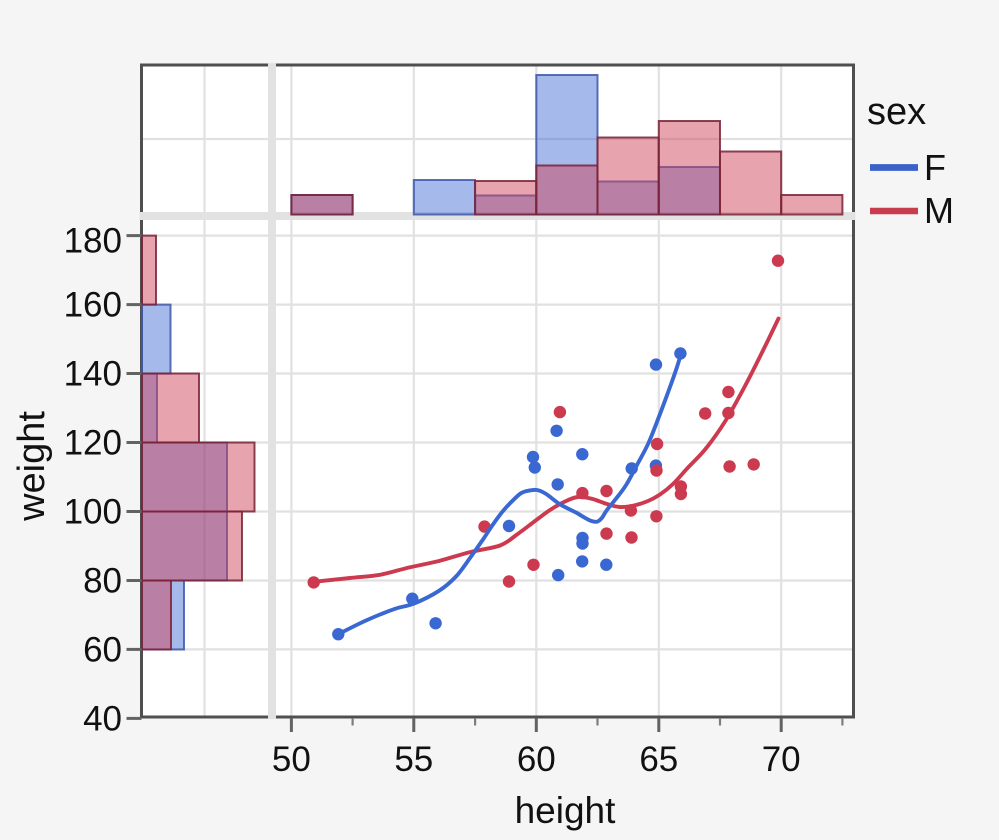  What do you see at coordinates (93, 241) in the screenshot?
I see `svg-text: 180` at bounding box center [93, 241].